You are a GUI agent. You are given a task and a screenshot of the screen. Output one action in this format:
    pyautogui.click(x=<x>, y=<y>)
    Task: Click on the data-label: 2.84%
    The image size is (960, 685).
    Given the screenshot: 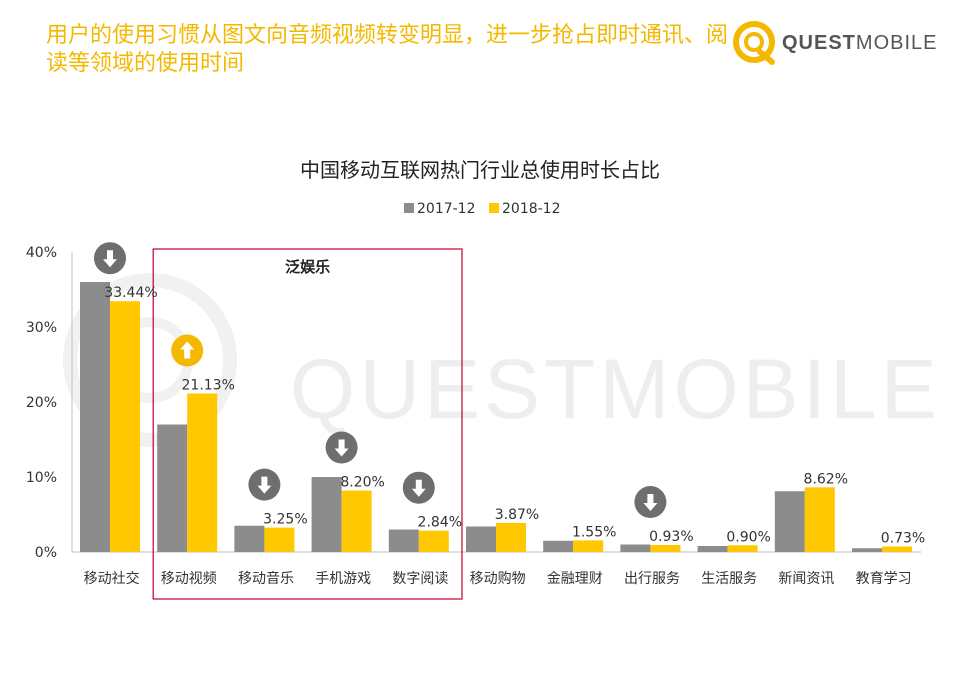 What is the action you would take?
    pyautogui.click(x=440, y=523)
    